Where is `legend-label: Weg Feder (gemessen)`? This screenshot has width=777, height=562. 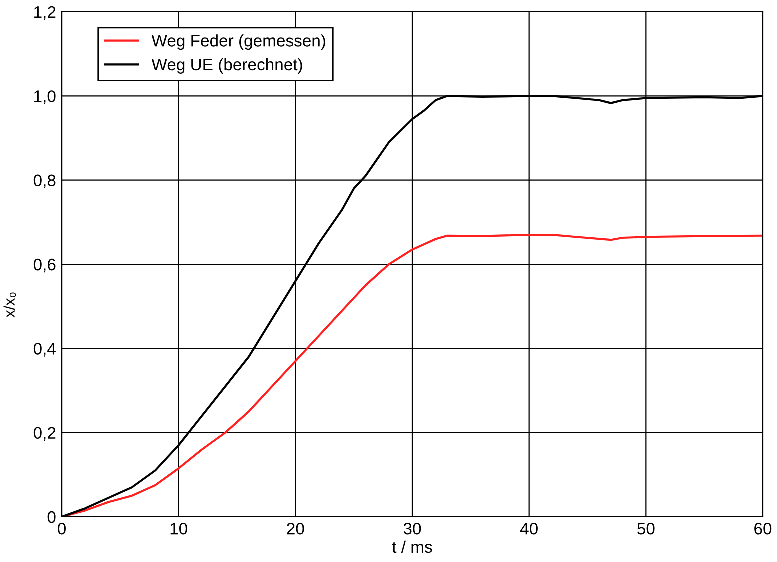
legend-label: Weg Feder (gemessen) is located at coordinates (239, 42).